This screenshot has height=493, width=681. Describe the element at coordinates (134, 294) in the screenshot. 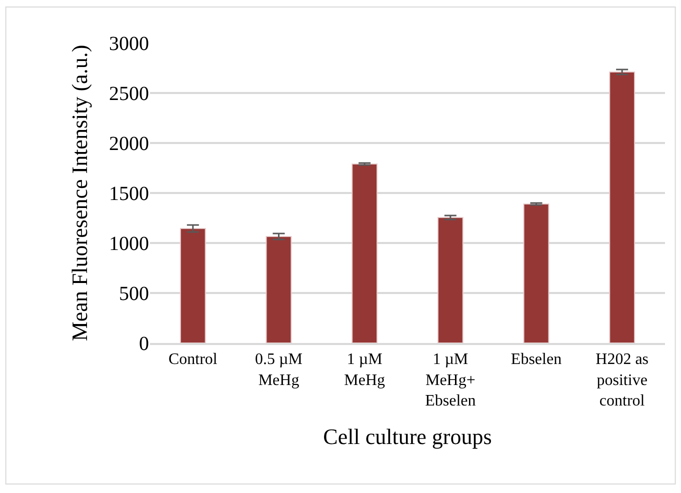

I see `y-tick-label: 500` at that location.